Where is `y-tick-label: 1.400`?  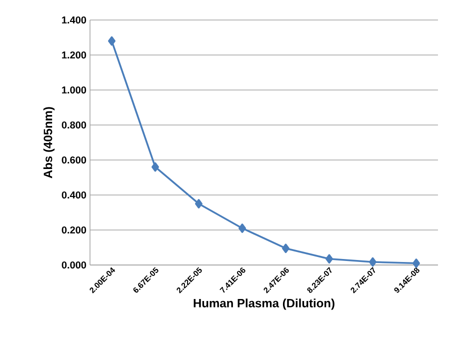
y-tick-label: 1.400 is located at coordinates (74, 20).